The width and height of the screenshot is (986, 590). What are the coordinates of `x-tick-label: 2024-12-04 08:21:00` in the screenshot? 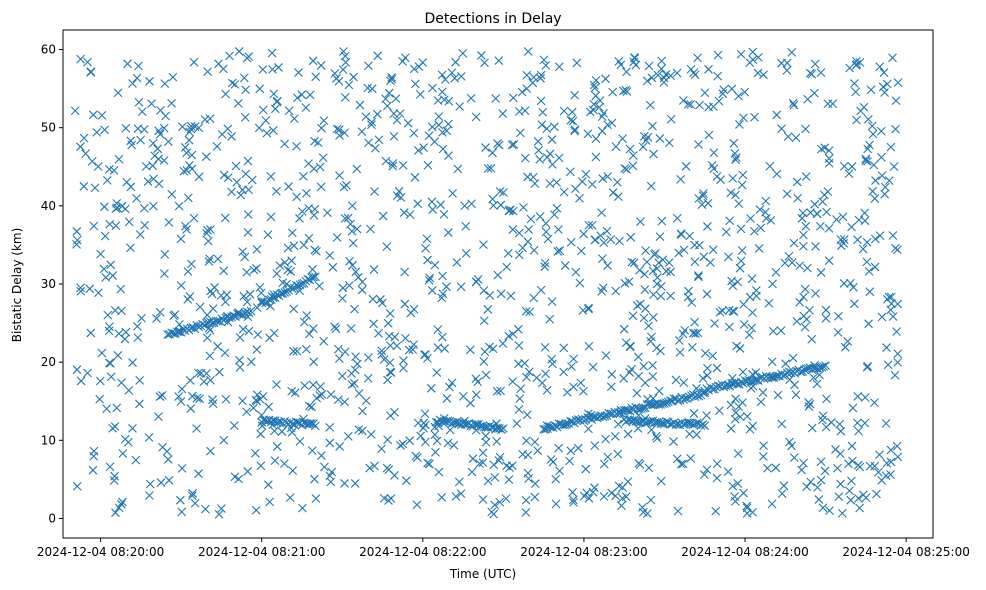 It's located at (261, 552).